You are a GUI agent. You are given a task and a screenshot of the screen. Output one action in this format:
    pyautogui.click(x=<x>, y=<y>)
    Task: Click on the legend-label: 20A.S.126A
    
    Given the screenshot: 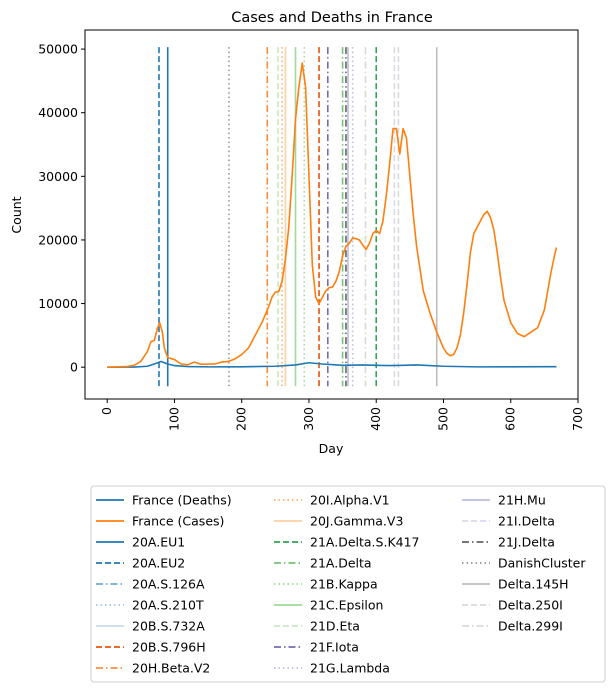 What is the action you would take?
    pyautogui.click(x=168, y=584)
    